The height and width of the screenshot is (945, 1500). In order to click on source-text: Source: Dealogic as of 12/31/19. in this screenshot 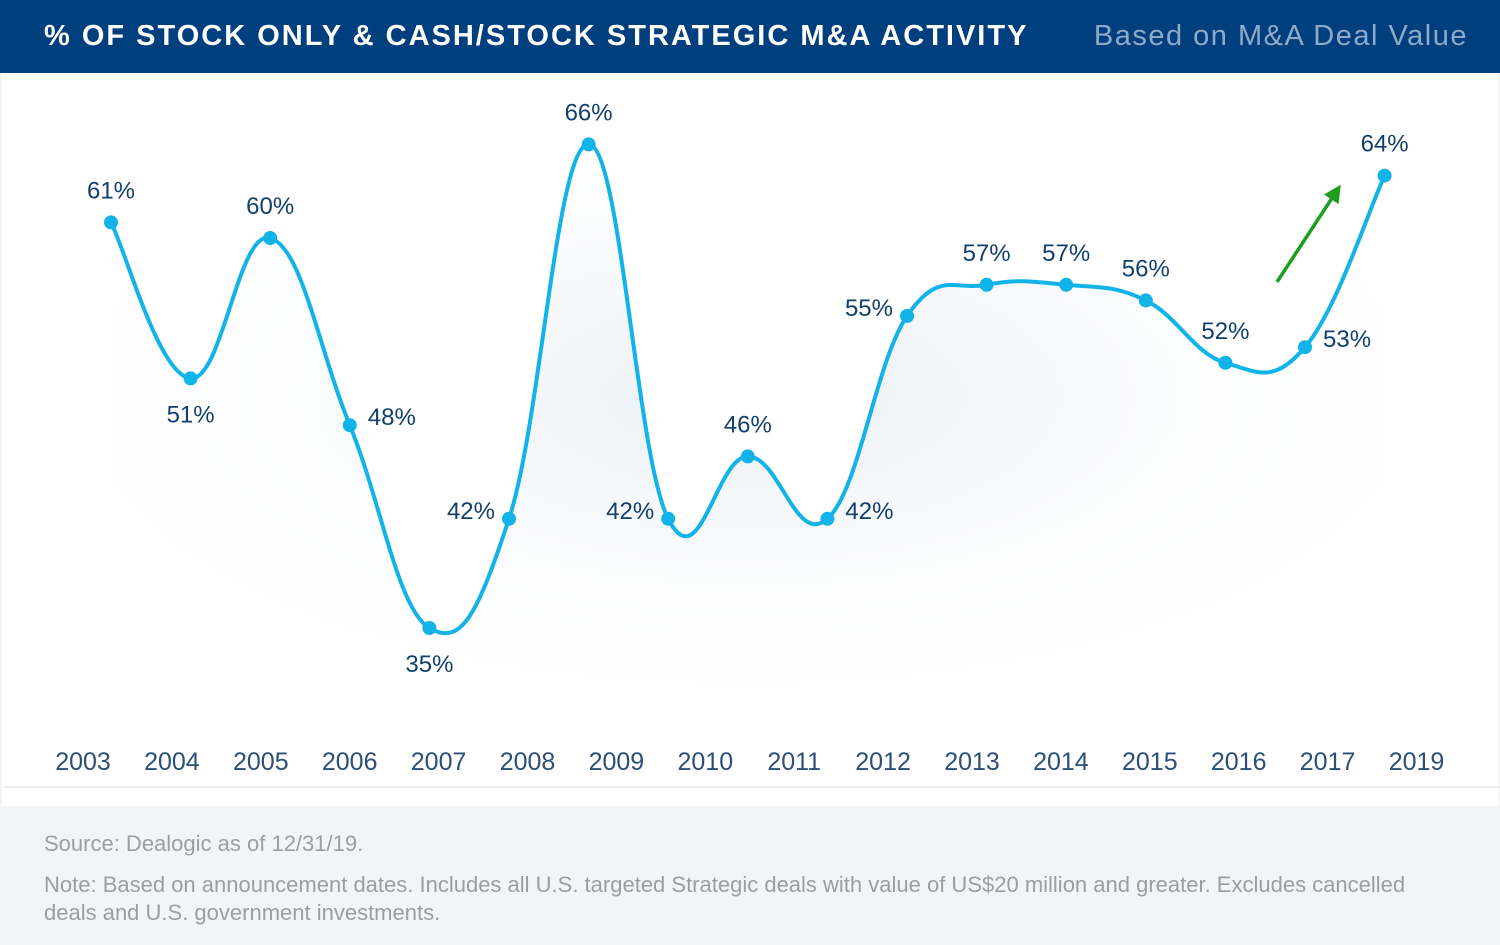, I will do `click(204, 843)`.